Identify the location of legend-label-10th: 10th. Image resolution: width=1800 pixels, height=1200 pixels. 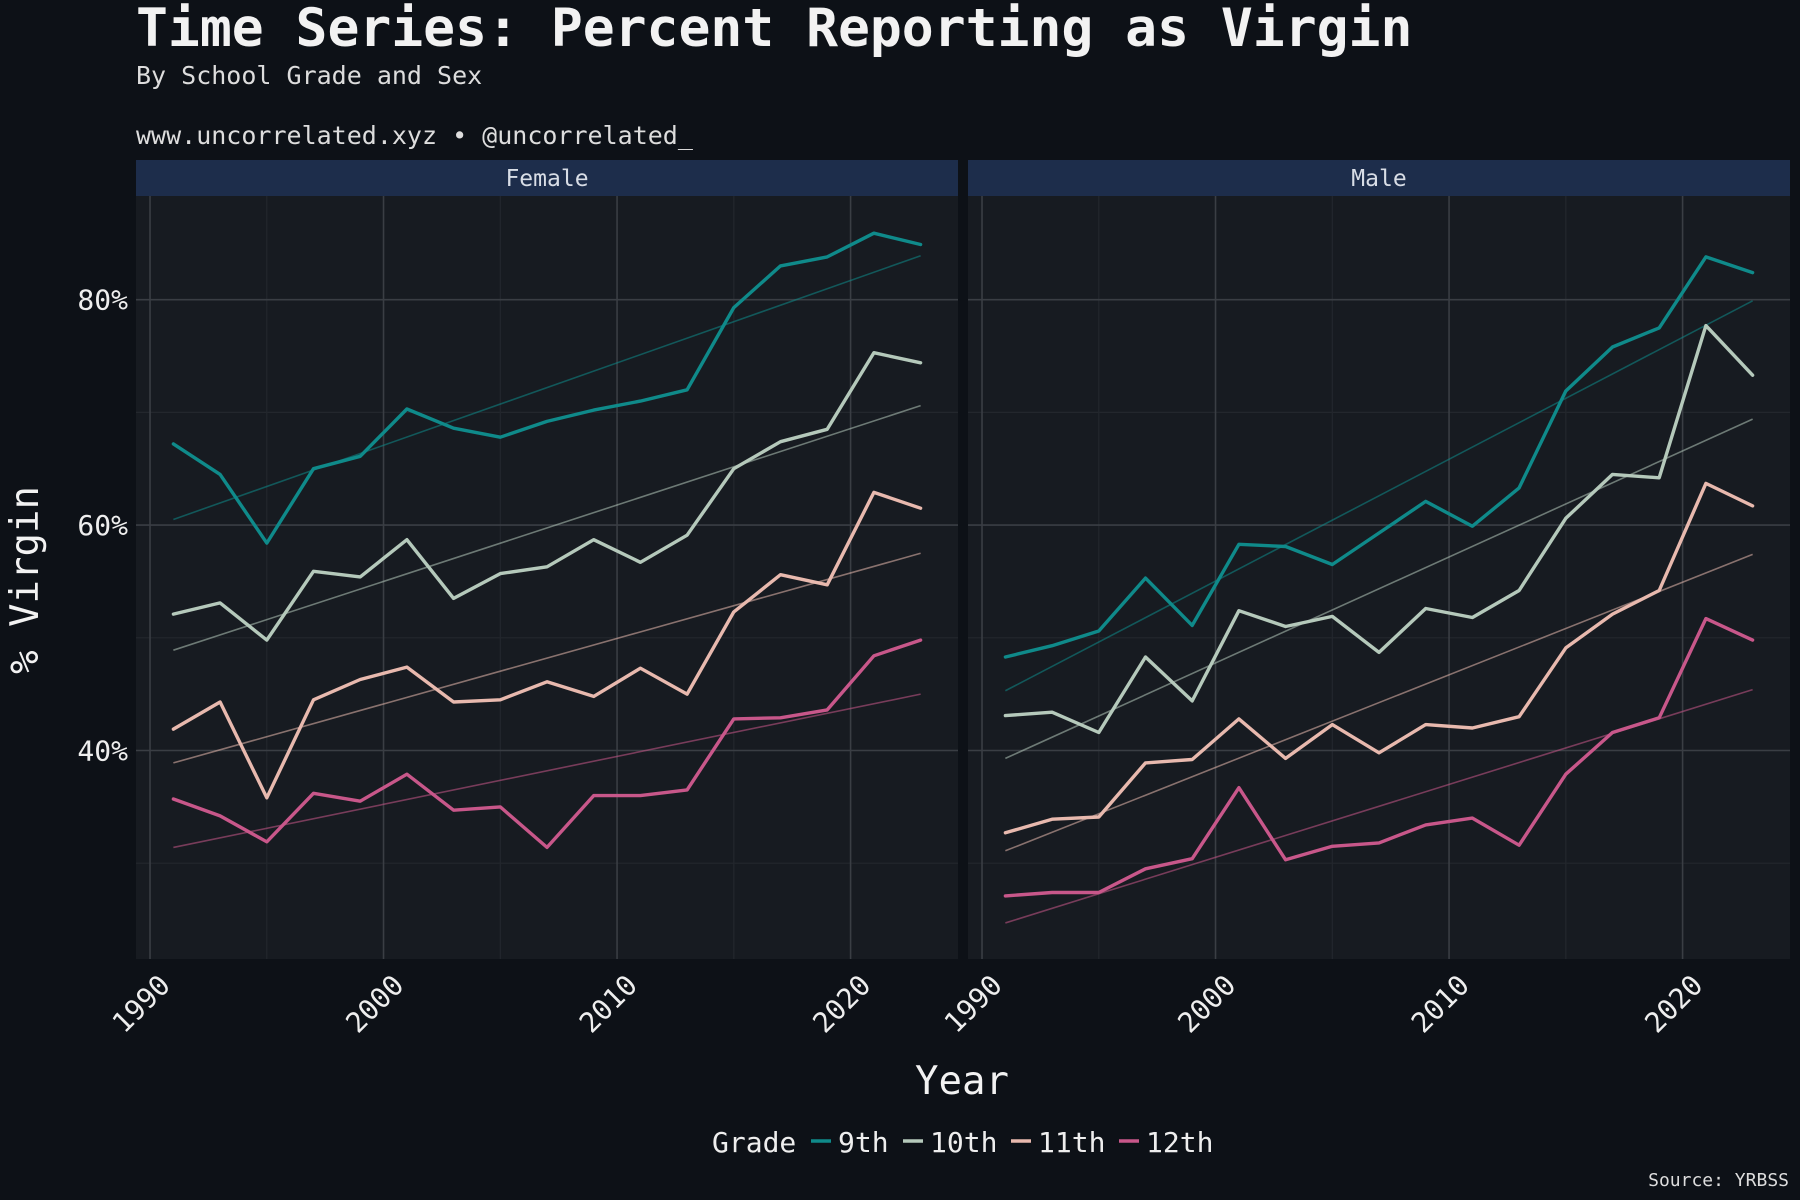
(963, 1142).